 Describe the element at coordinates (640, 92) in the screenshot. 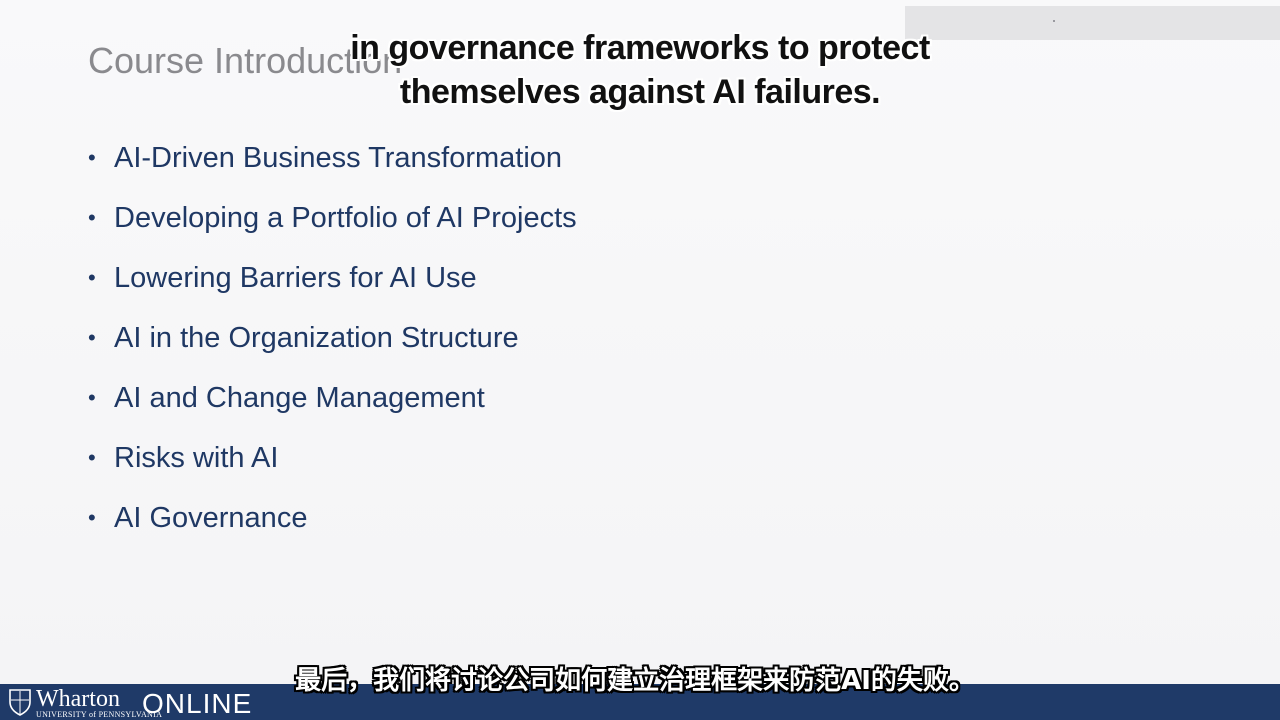

I see `english-subtitle-line-2: themselves against AI failures.` at that location.